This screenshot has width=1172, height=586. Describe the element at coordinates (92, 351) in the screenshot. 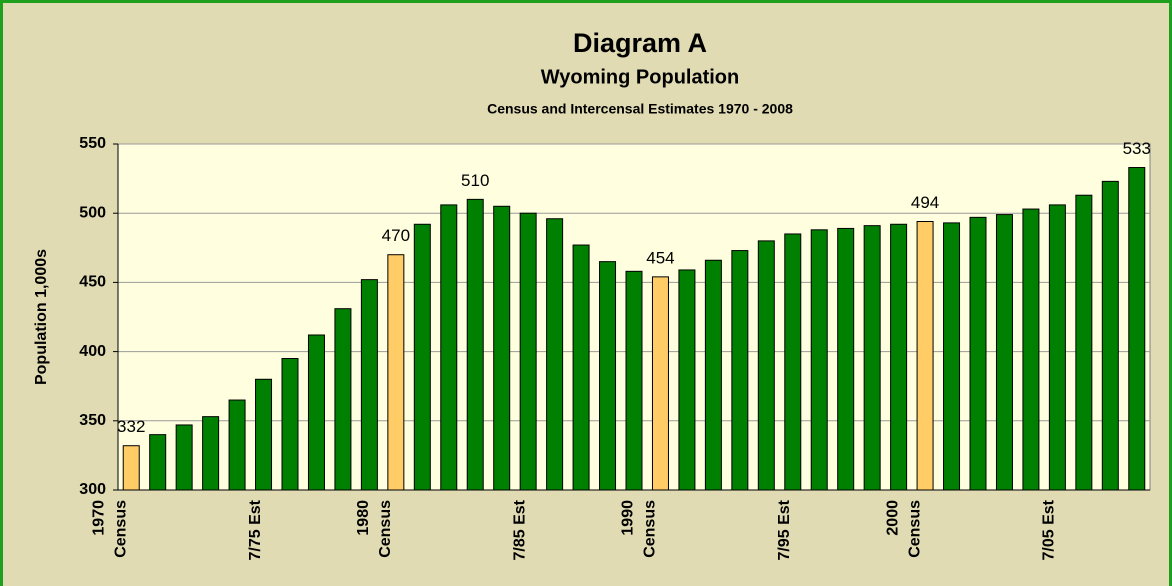

I see `y-tick-label: 400` at that location.